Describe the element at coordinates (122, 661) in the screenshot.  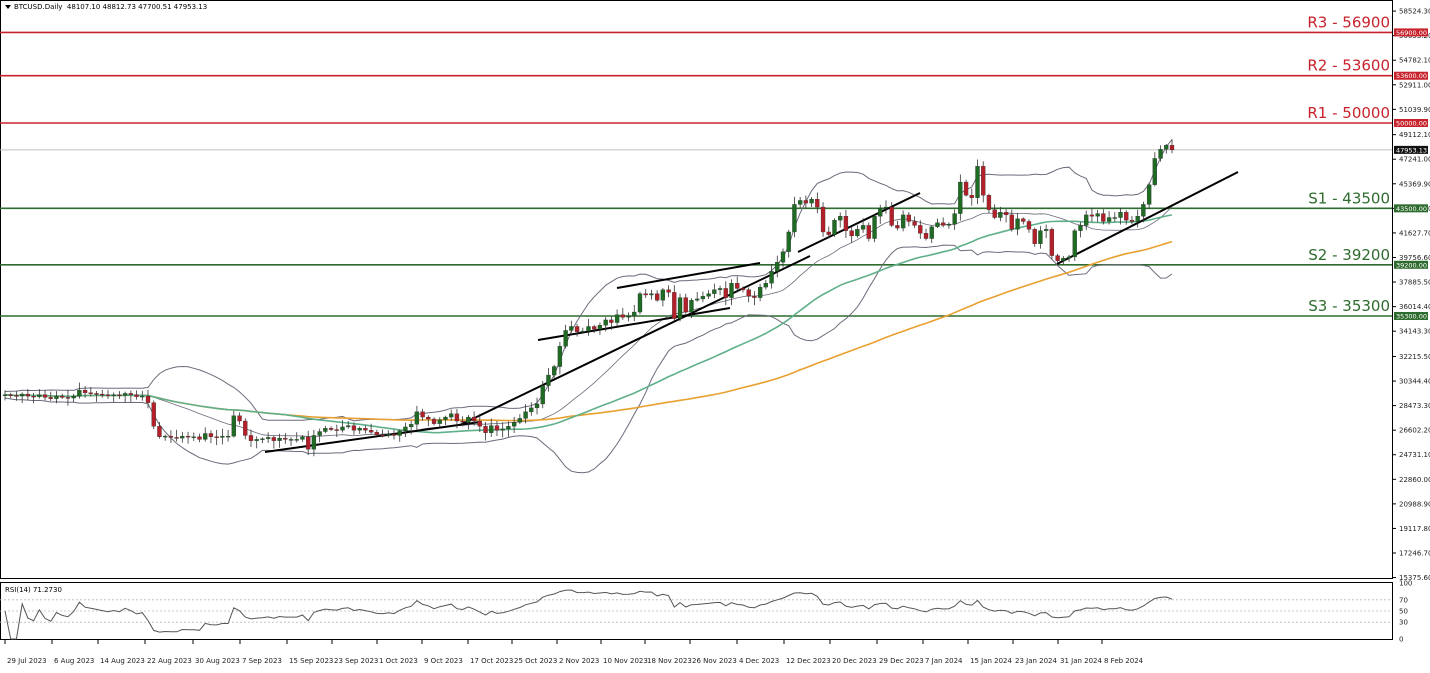
I see `date-tick-label: 14 Aug 2023` at that location.